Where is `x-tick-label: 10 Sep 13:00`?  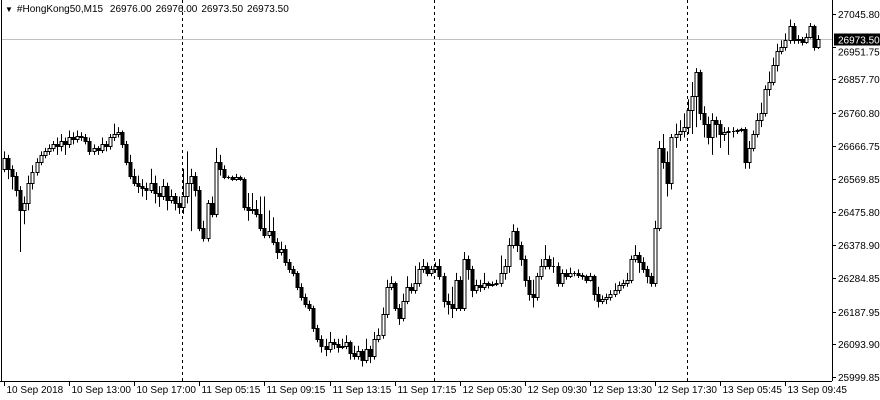 x-tick-label: 10 Sep 13:00 is located at coordinates (102, 390).